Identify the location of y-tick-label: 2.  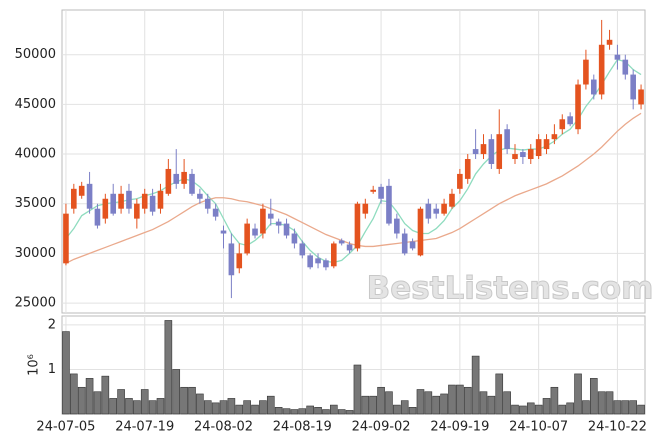
(52, 324).